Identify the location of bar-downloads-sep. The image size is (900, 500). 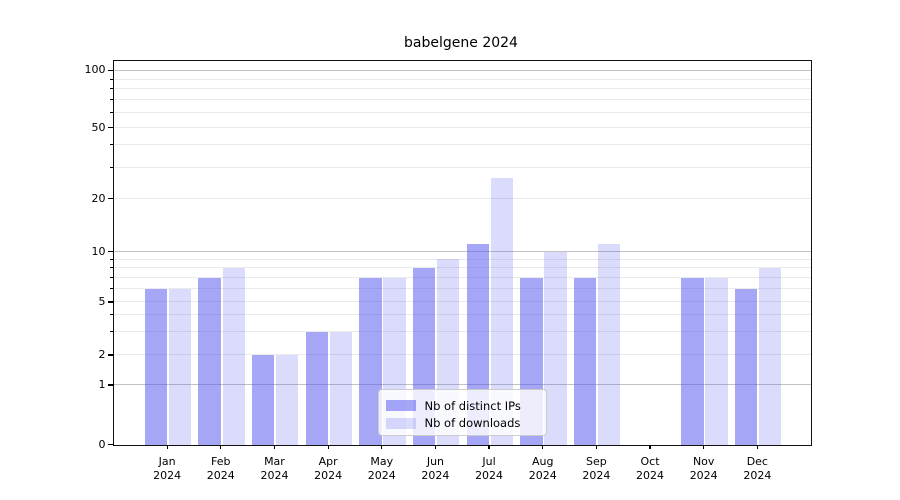
(609, 344).